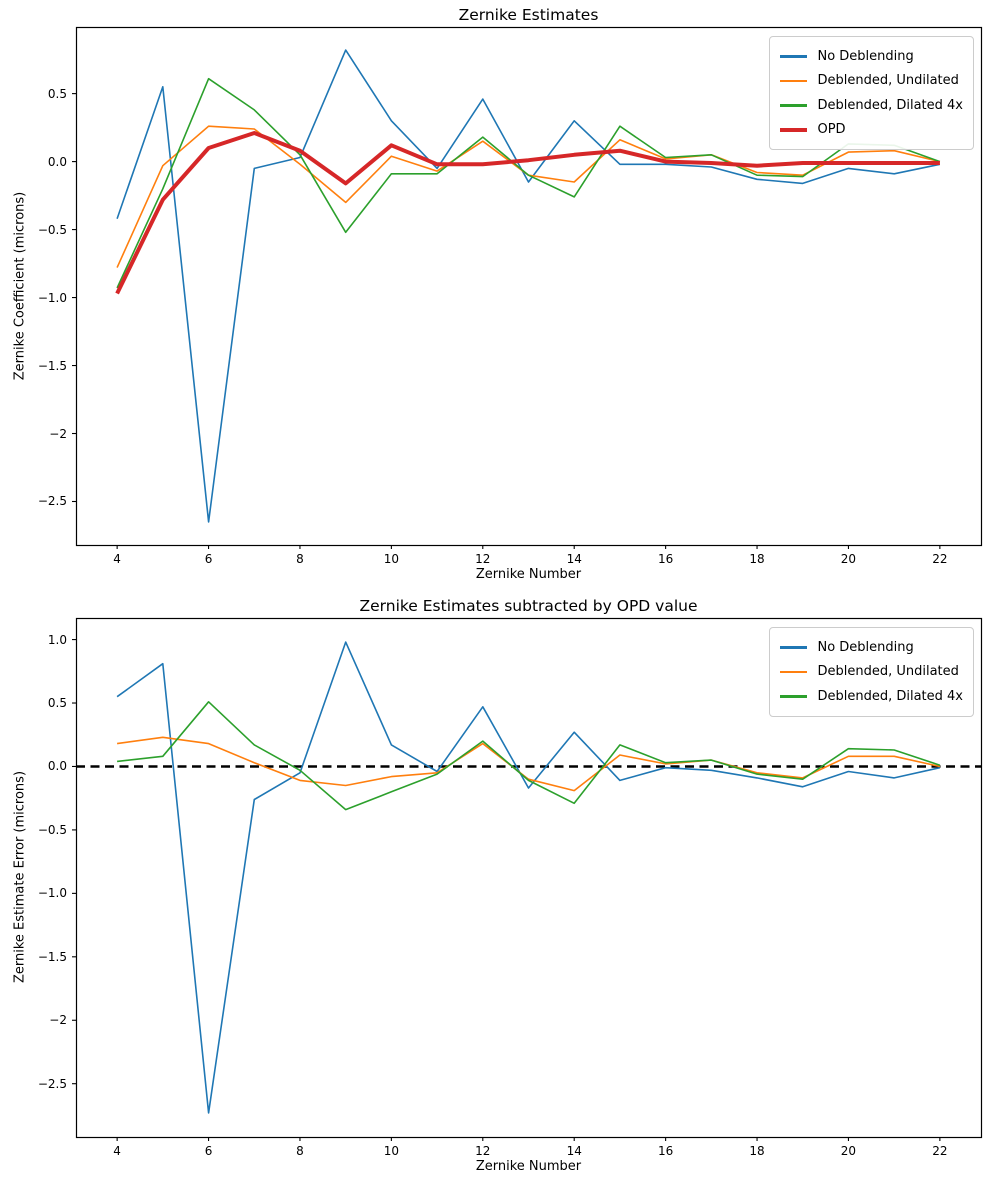  I want to click on legend-item: OPD, so click(871, 130).